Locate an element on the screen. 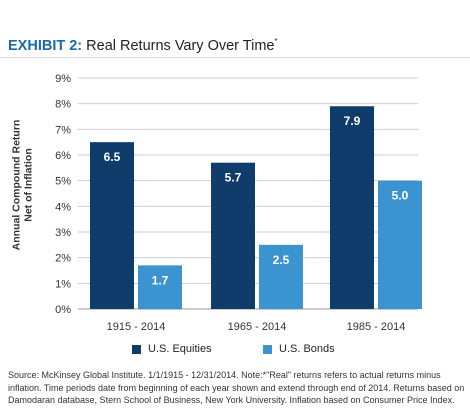  y-tick-label: 3% is located at coordinates (63, 233).